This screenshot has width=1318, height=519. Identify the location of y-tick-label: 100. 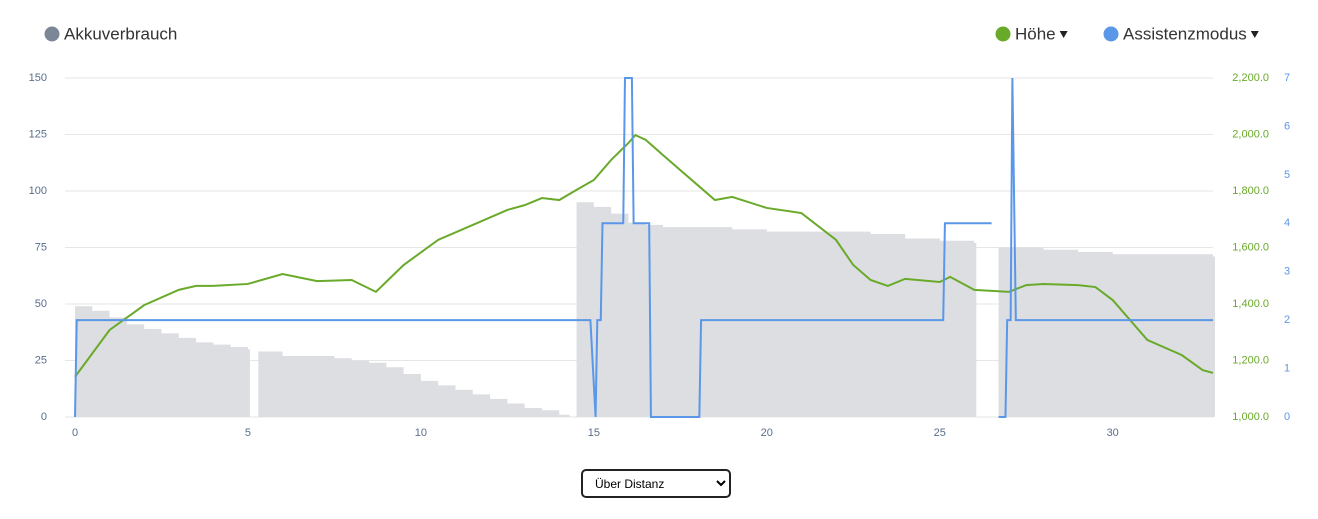
(38, 191).